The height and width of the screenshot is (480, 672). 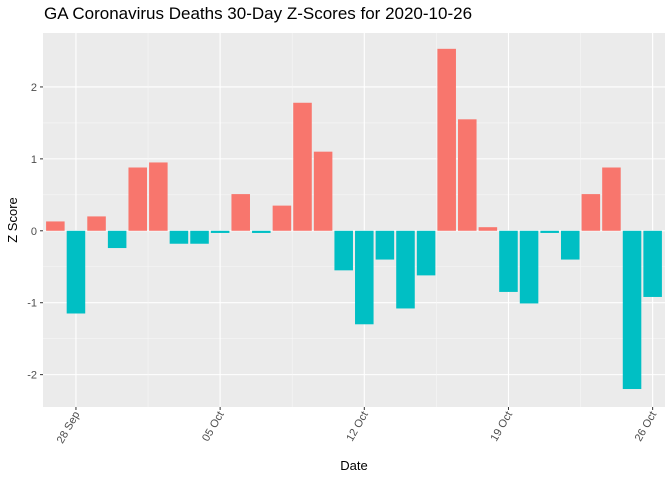 I want to click on x-tick-label: 19 Oct, so click(x=501, y=427).